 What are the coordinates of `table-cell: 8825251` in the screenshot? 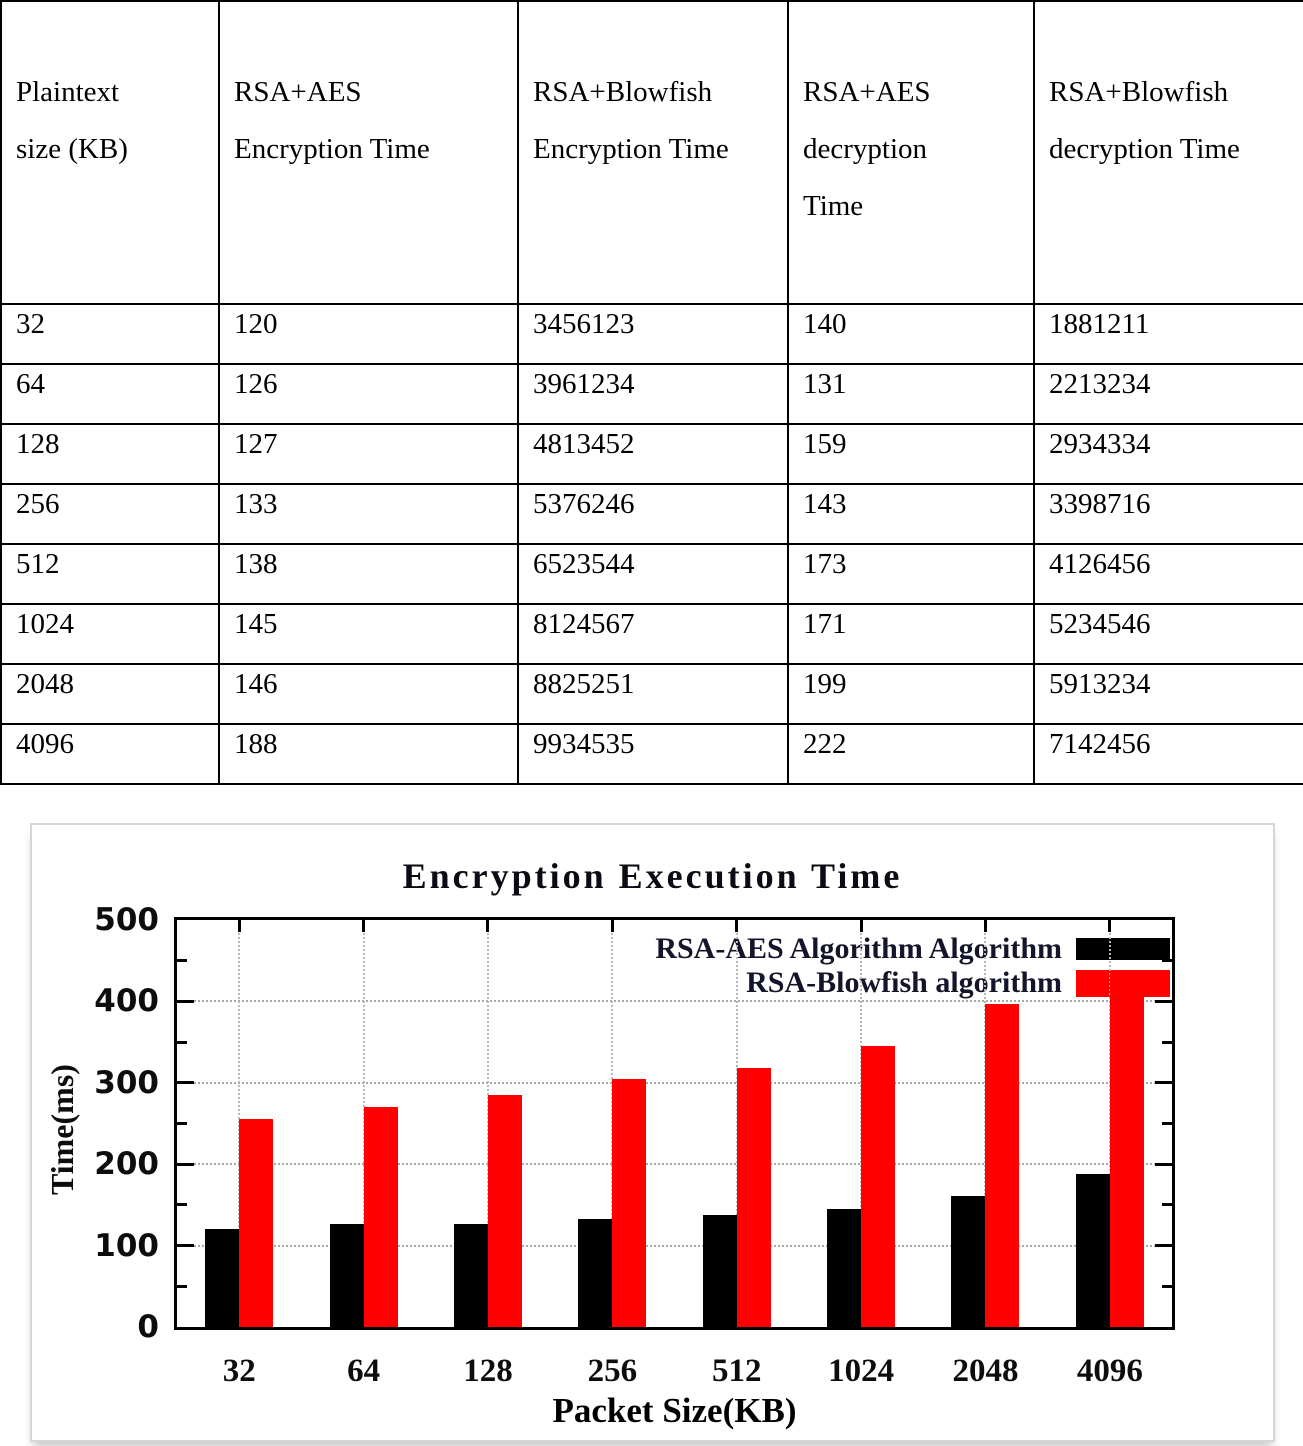 It's located at (653, 694).